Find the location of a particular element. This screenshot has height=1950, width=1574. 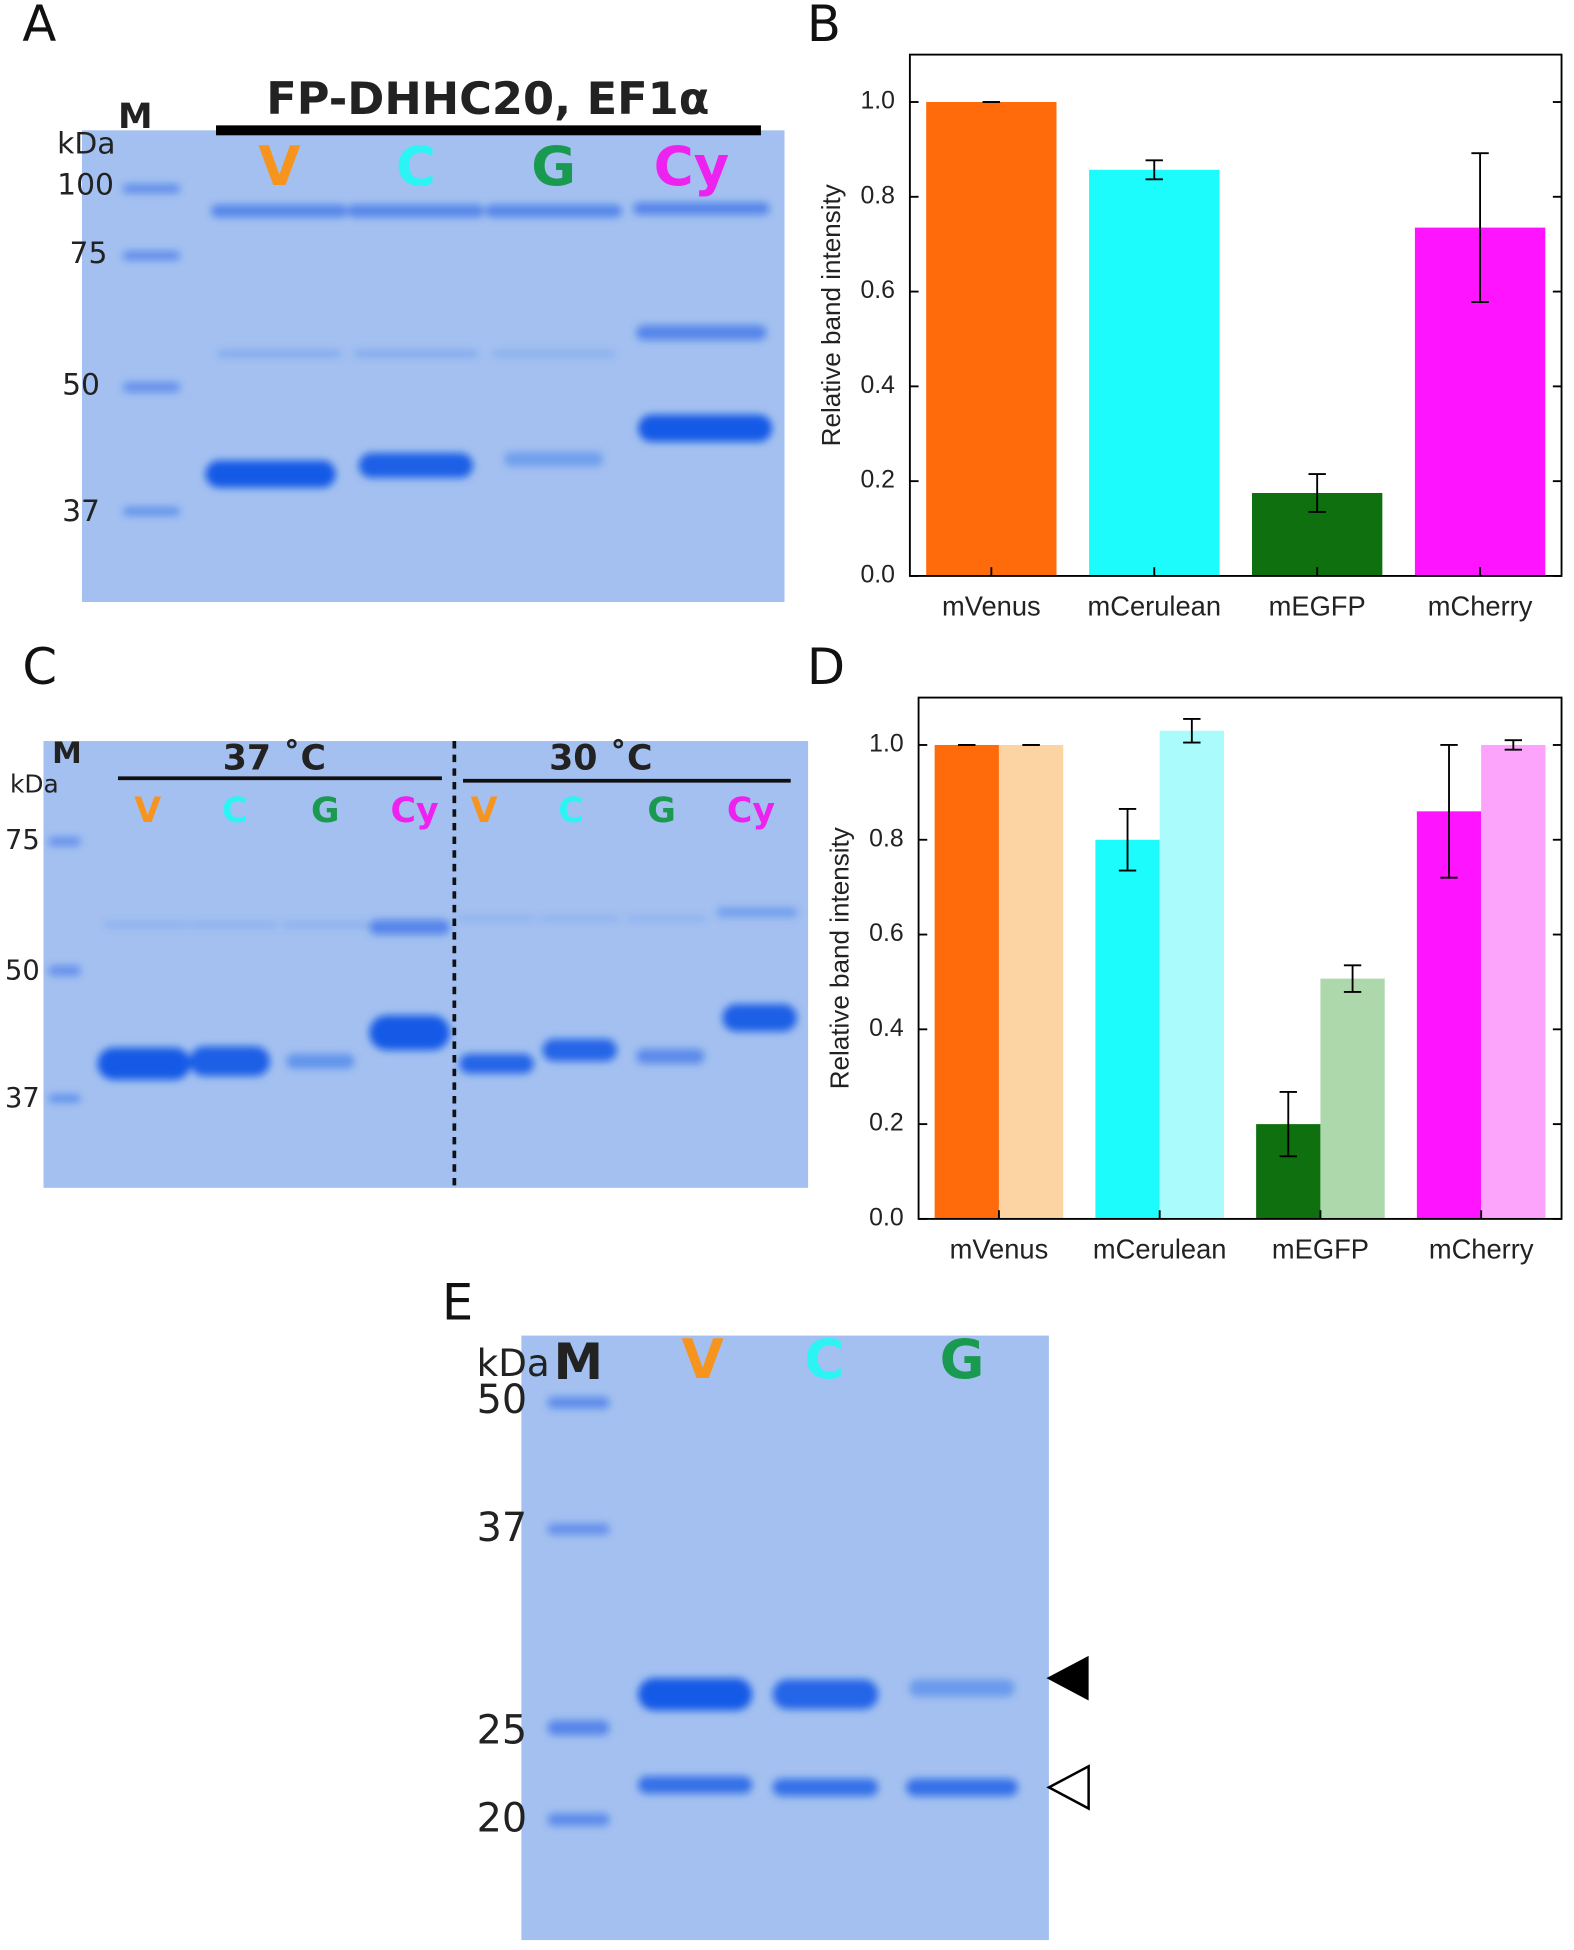

gel-a is located at coordinates (433, 366).